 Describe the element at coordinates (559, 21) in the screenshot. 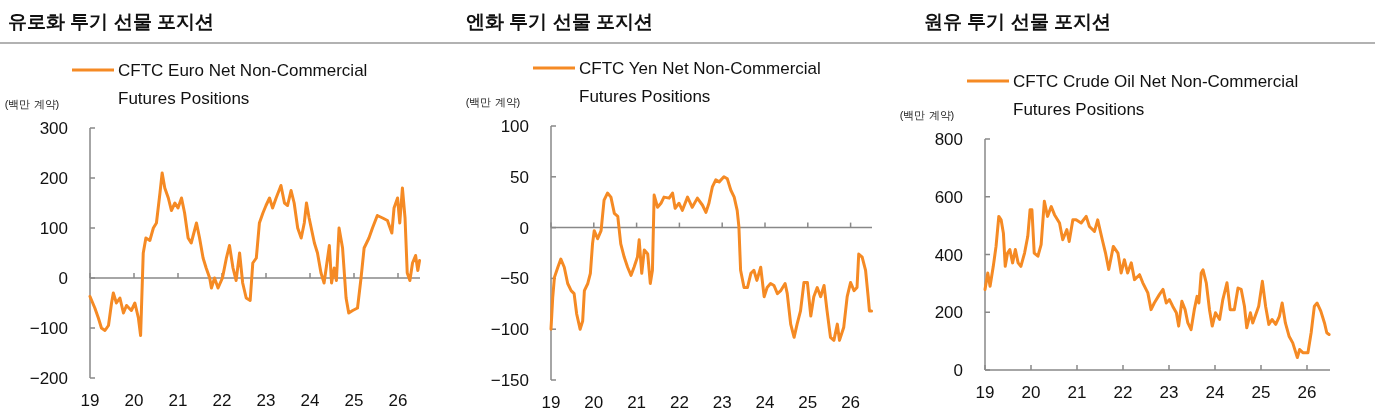

I see `chart-title: 엔화 투기 선물 포지션` at that location.